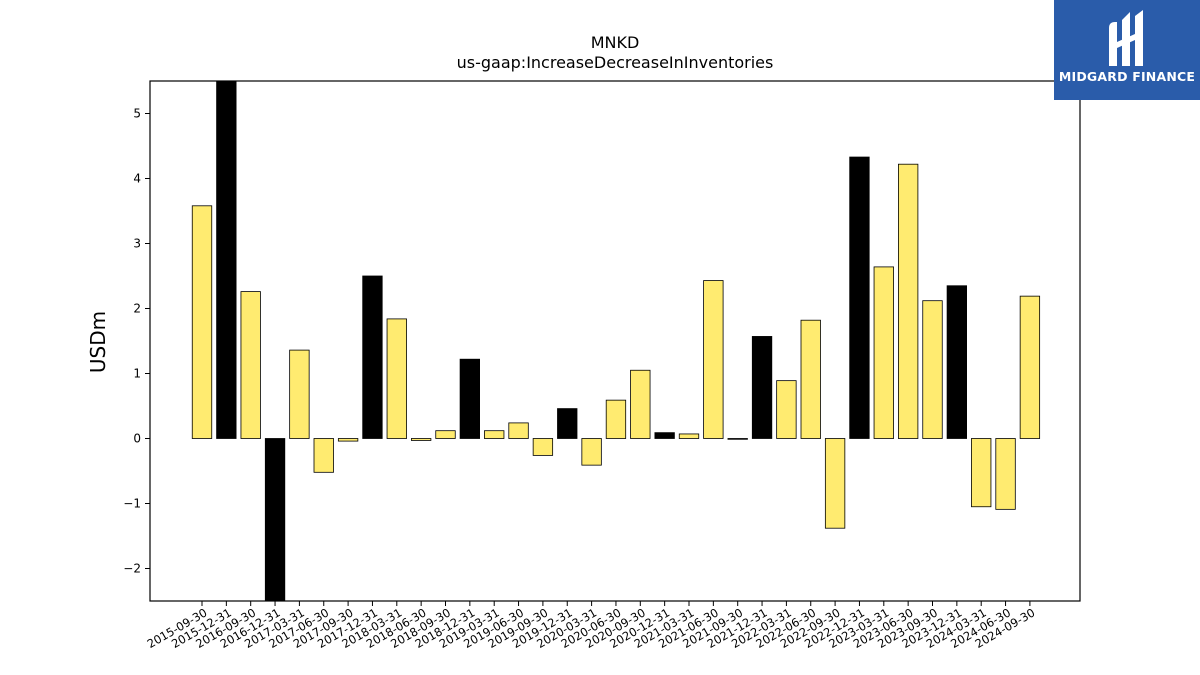 Image resolution: width=1200 pixels, height=675 pixels. What do you see at coordinates (132, 504) in the screenshot?
I see `y-tick-label: −1` at bounding box center [132, 504].